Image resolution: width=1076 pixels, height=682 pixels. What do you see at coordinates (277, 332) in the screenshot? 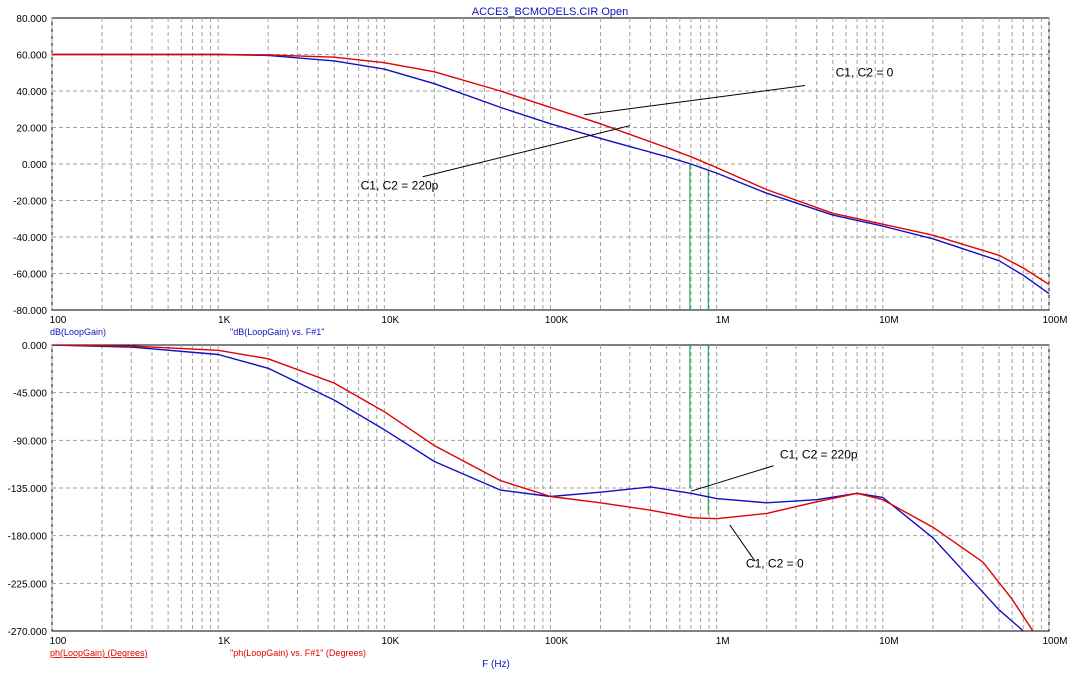
I see `legend-text: "dB(LoopGain) vs. F#1"` at bounding box center [277, 332].